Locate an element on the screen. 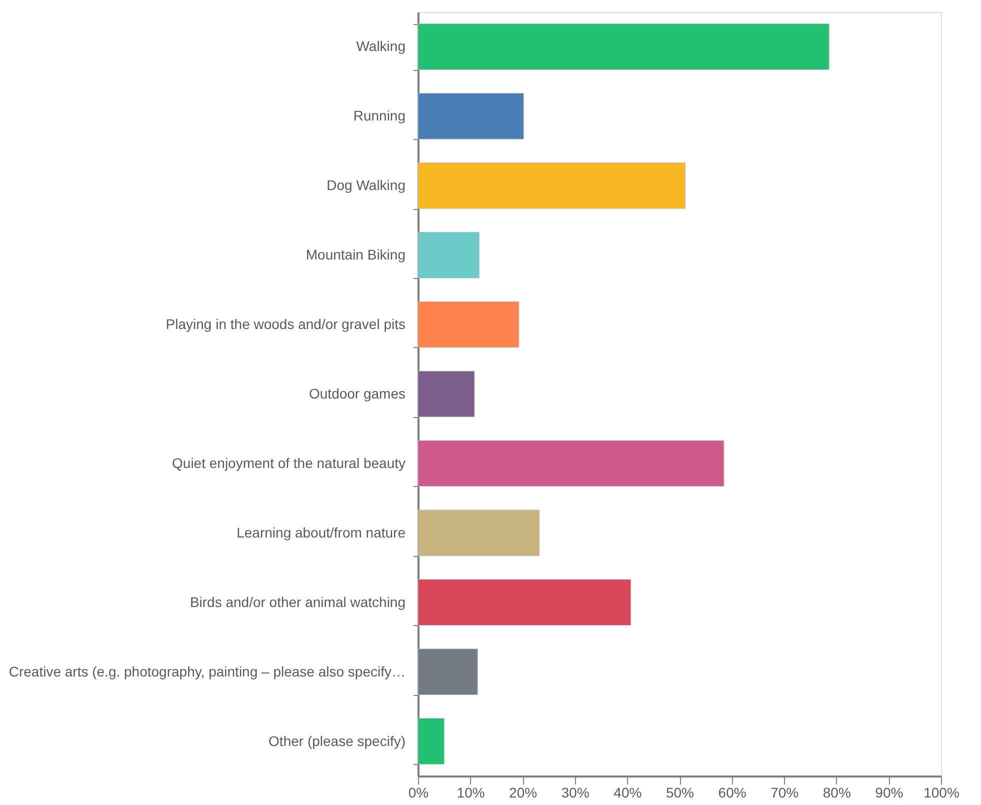 Image resolution: width=981 pixels, height=805 pixels. x-tick-label: 0% is located at coordinates (418, 792).